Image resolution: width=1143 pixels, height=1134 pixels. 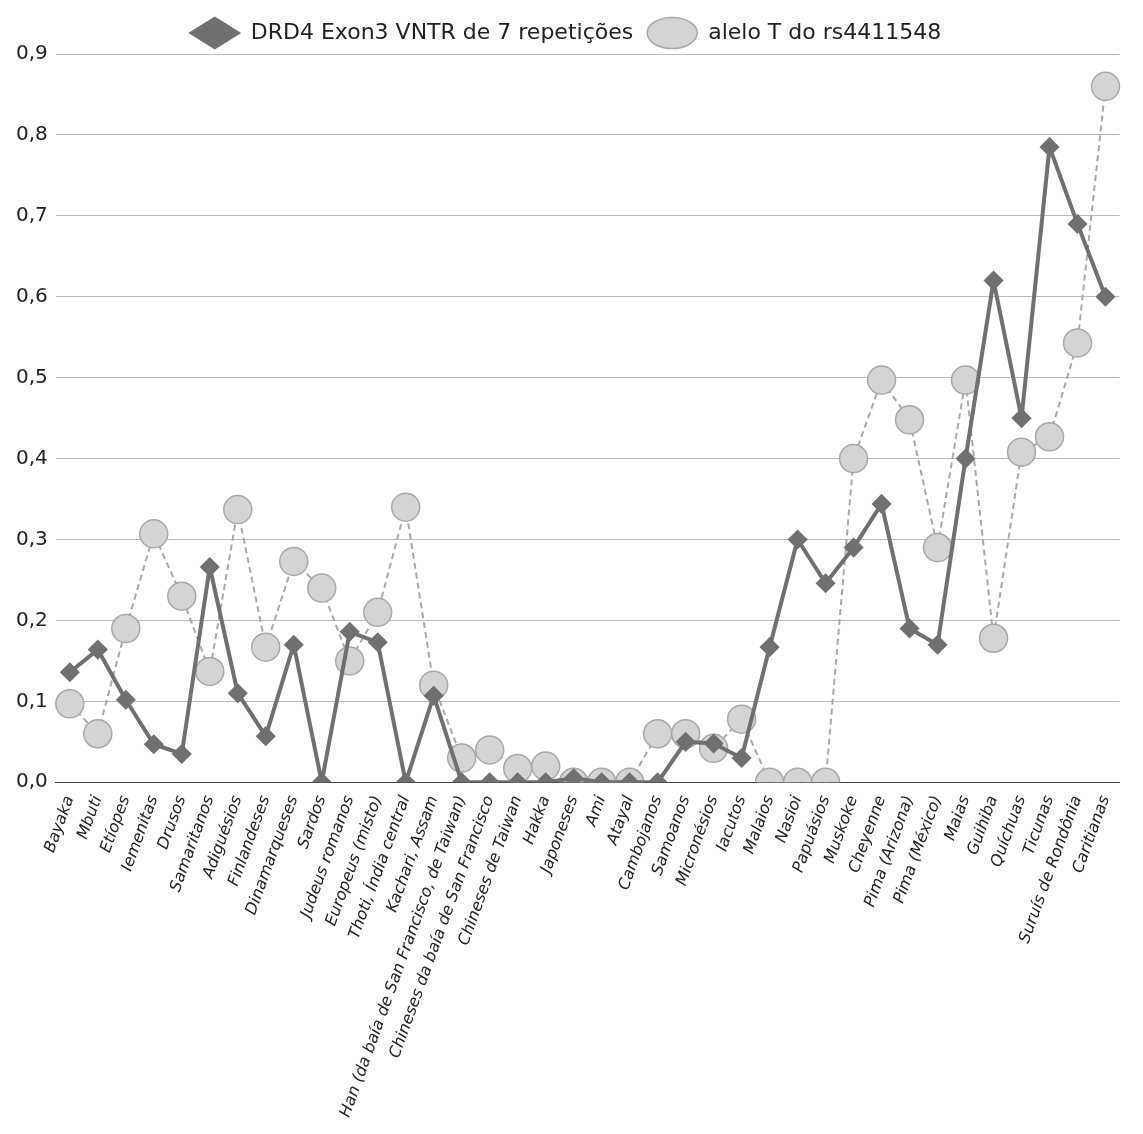 What do you see at coordinates (31, 699) in the screenshot?
I see `y-tick-label: 0,1` at bounding box center [31, 699].